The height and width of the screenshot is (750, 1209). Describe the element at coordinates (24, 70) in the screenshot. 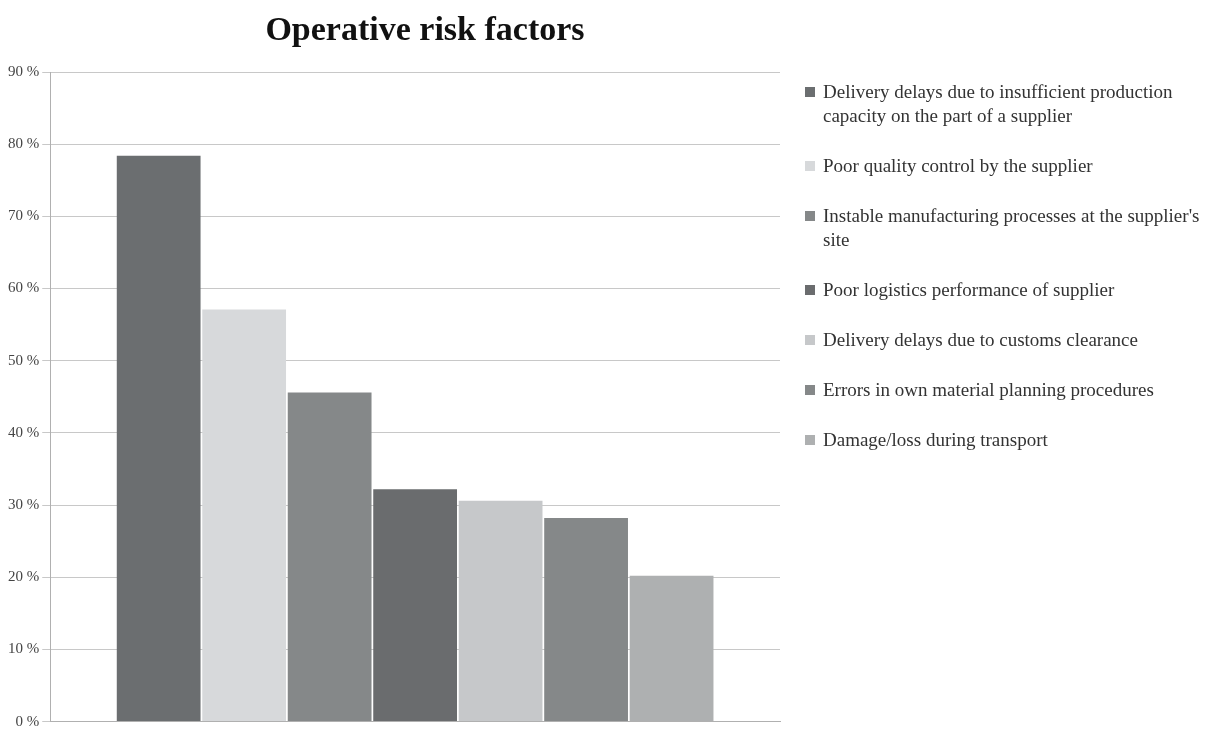

I see `y-tick-label: 90 %` at that location.